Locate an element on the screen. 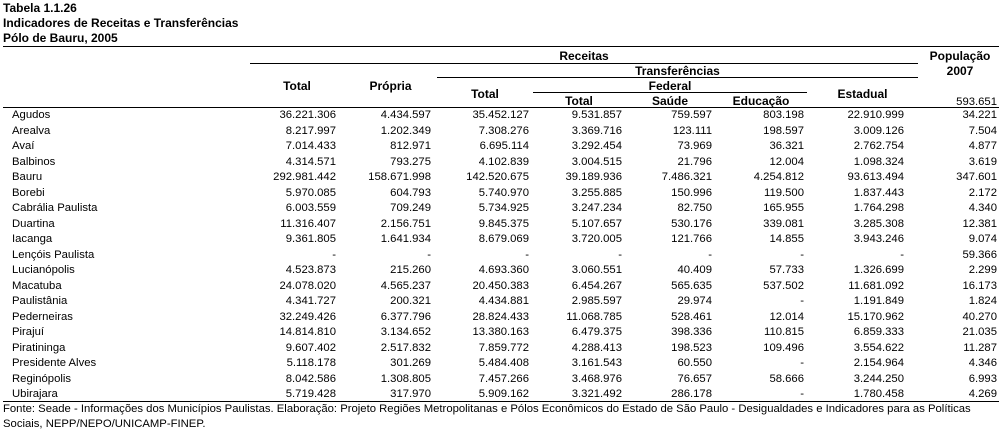  fed-total-cell: 6.454.267 is located at coordinates (596, 285).